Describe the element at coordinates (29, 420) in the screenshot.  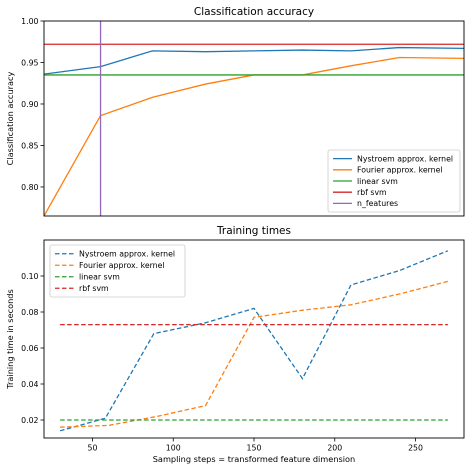
I see `y-tick-label: 0.02` at that location.